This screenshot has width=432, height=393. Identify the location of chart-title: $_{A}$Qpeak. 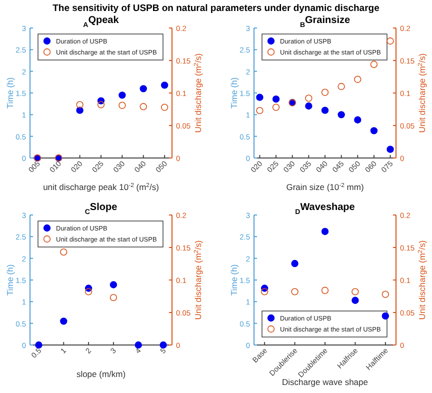
(101, 21).